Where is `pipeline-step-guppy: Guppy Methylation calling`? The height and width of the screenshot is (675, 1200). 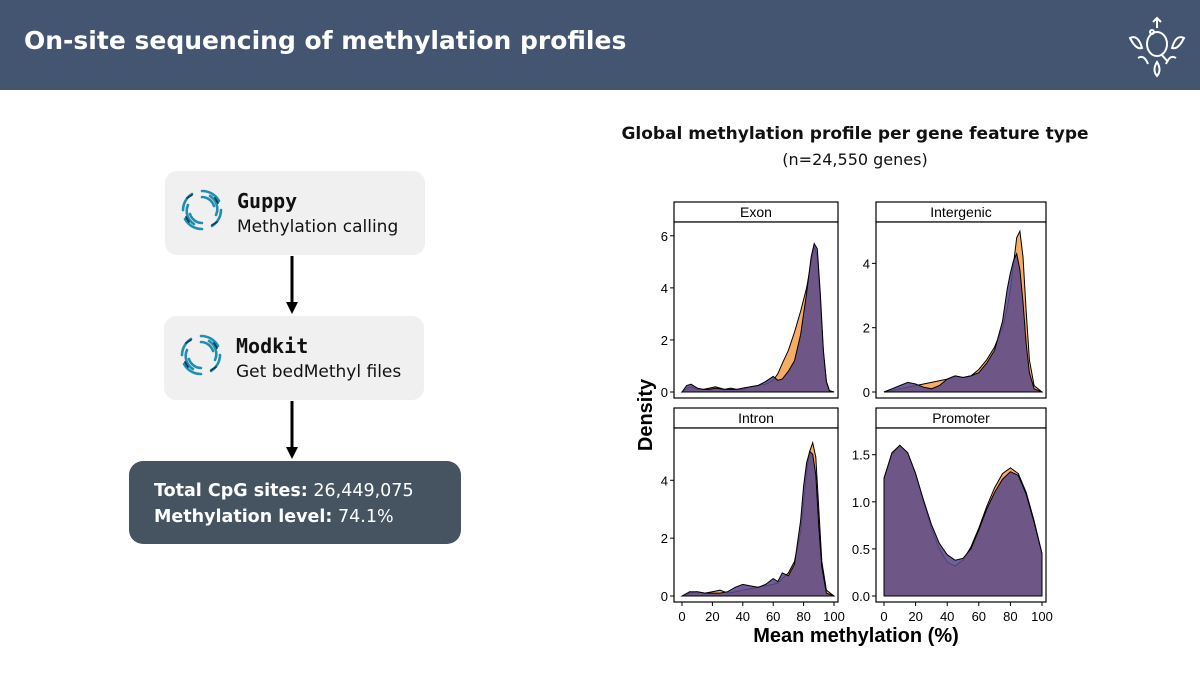
pipeline-step-guppy: Guppy Methylation calling is located at coordinates (295, 213).